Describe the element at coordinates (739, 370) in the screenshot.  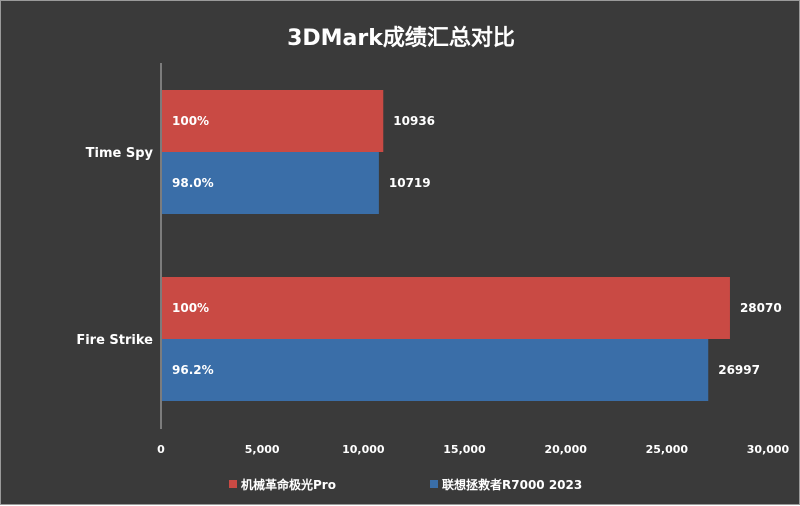
I see `bar-value-label: 26997` at that location.